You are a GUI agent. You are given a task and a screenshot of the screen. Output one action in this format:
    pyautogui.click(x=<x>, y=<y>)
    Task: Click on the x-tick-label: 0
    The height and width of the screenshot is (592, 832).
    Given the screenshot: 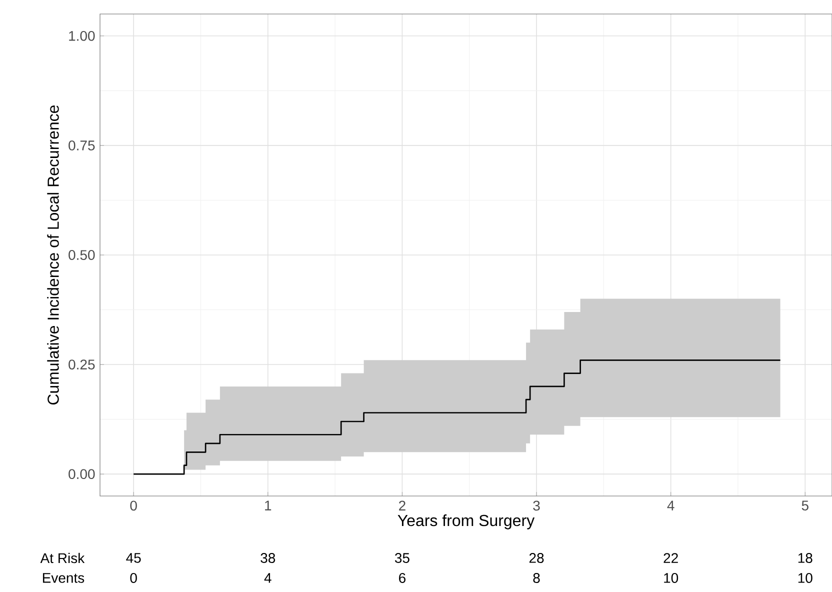 What is the action you would take?
    pyautogui.click(x=133, y=505)
    